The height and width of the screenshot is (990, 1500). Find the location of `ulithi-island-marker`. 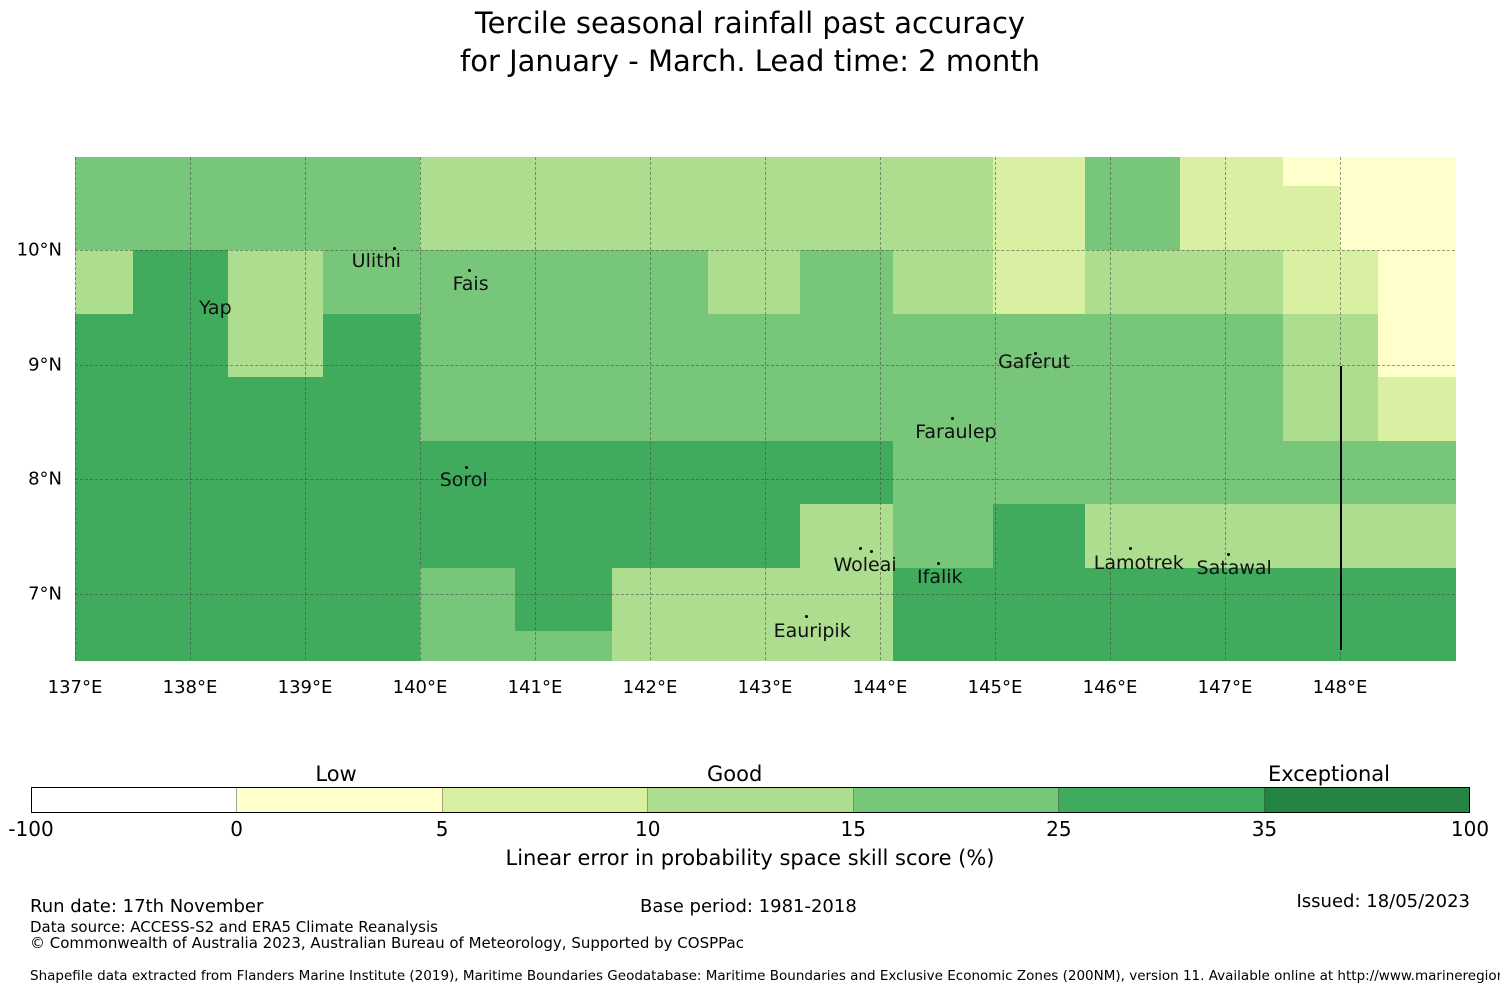

ulithi-island-marker is located at coordinates (395, 249).